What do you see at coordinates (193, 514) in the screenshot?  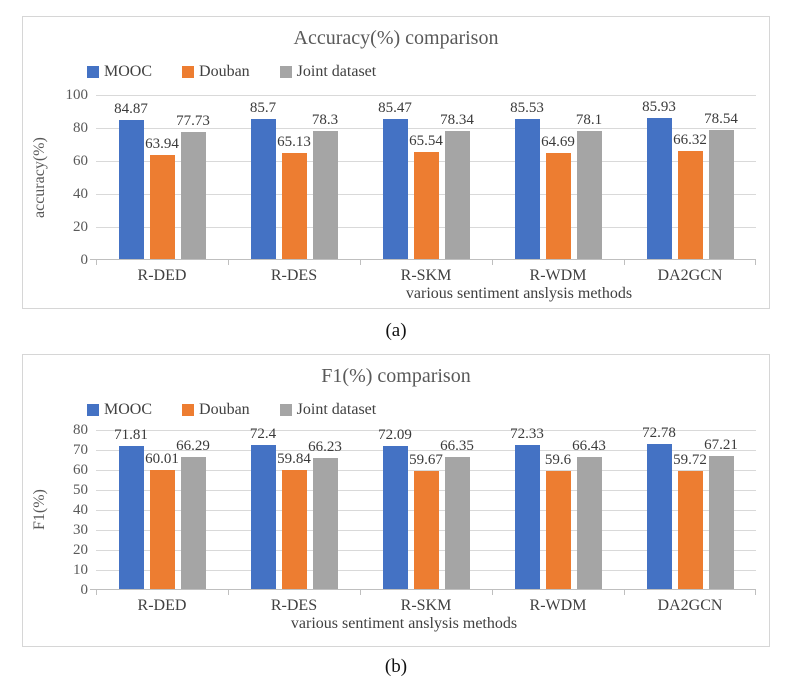 I see `bar-joint-dataset: 66.29` at bounding box center [193, 514].